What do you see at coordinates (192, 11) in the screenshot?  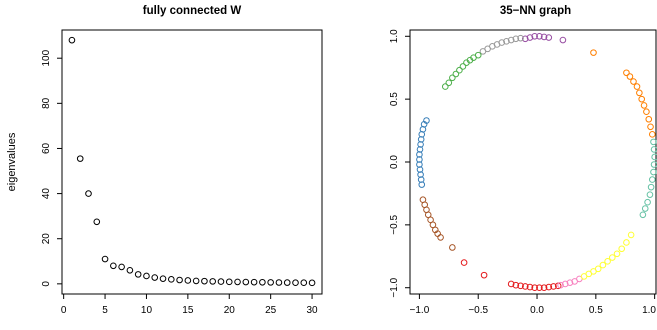 I see `chart-title: fully connected W` at bounding box center [192, 11].